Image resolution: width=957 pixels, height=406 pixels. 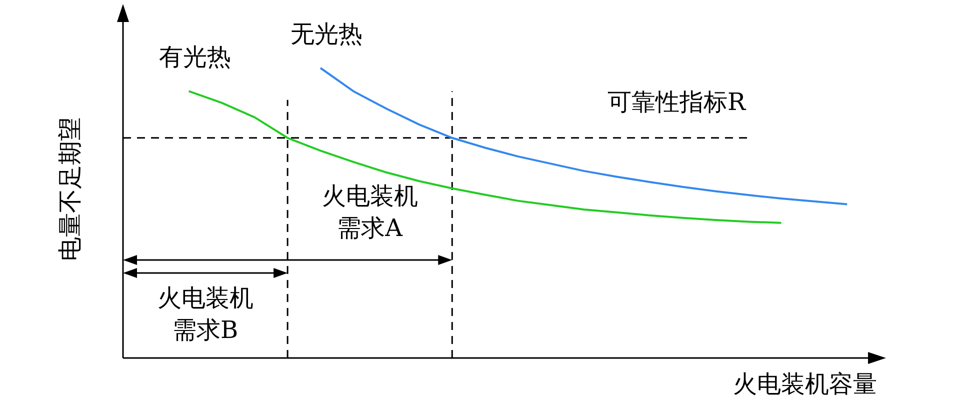 I want to click on annotation: 火电装机需求A, so click(x=369, y=212).